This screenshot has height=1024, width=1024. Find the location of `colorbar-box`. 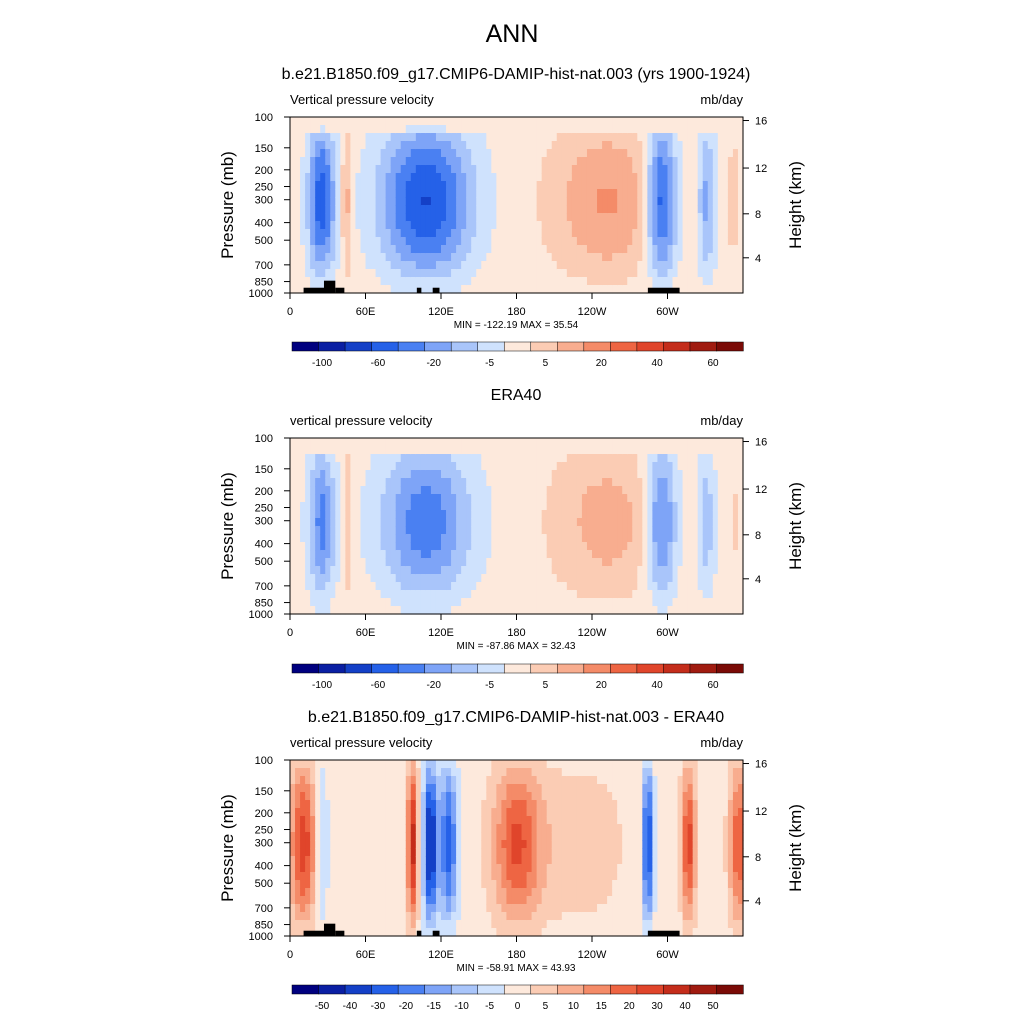

colorbar-box is located at coordinates (411, 346).